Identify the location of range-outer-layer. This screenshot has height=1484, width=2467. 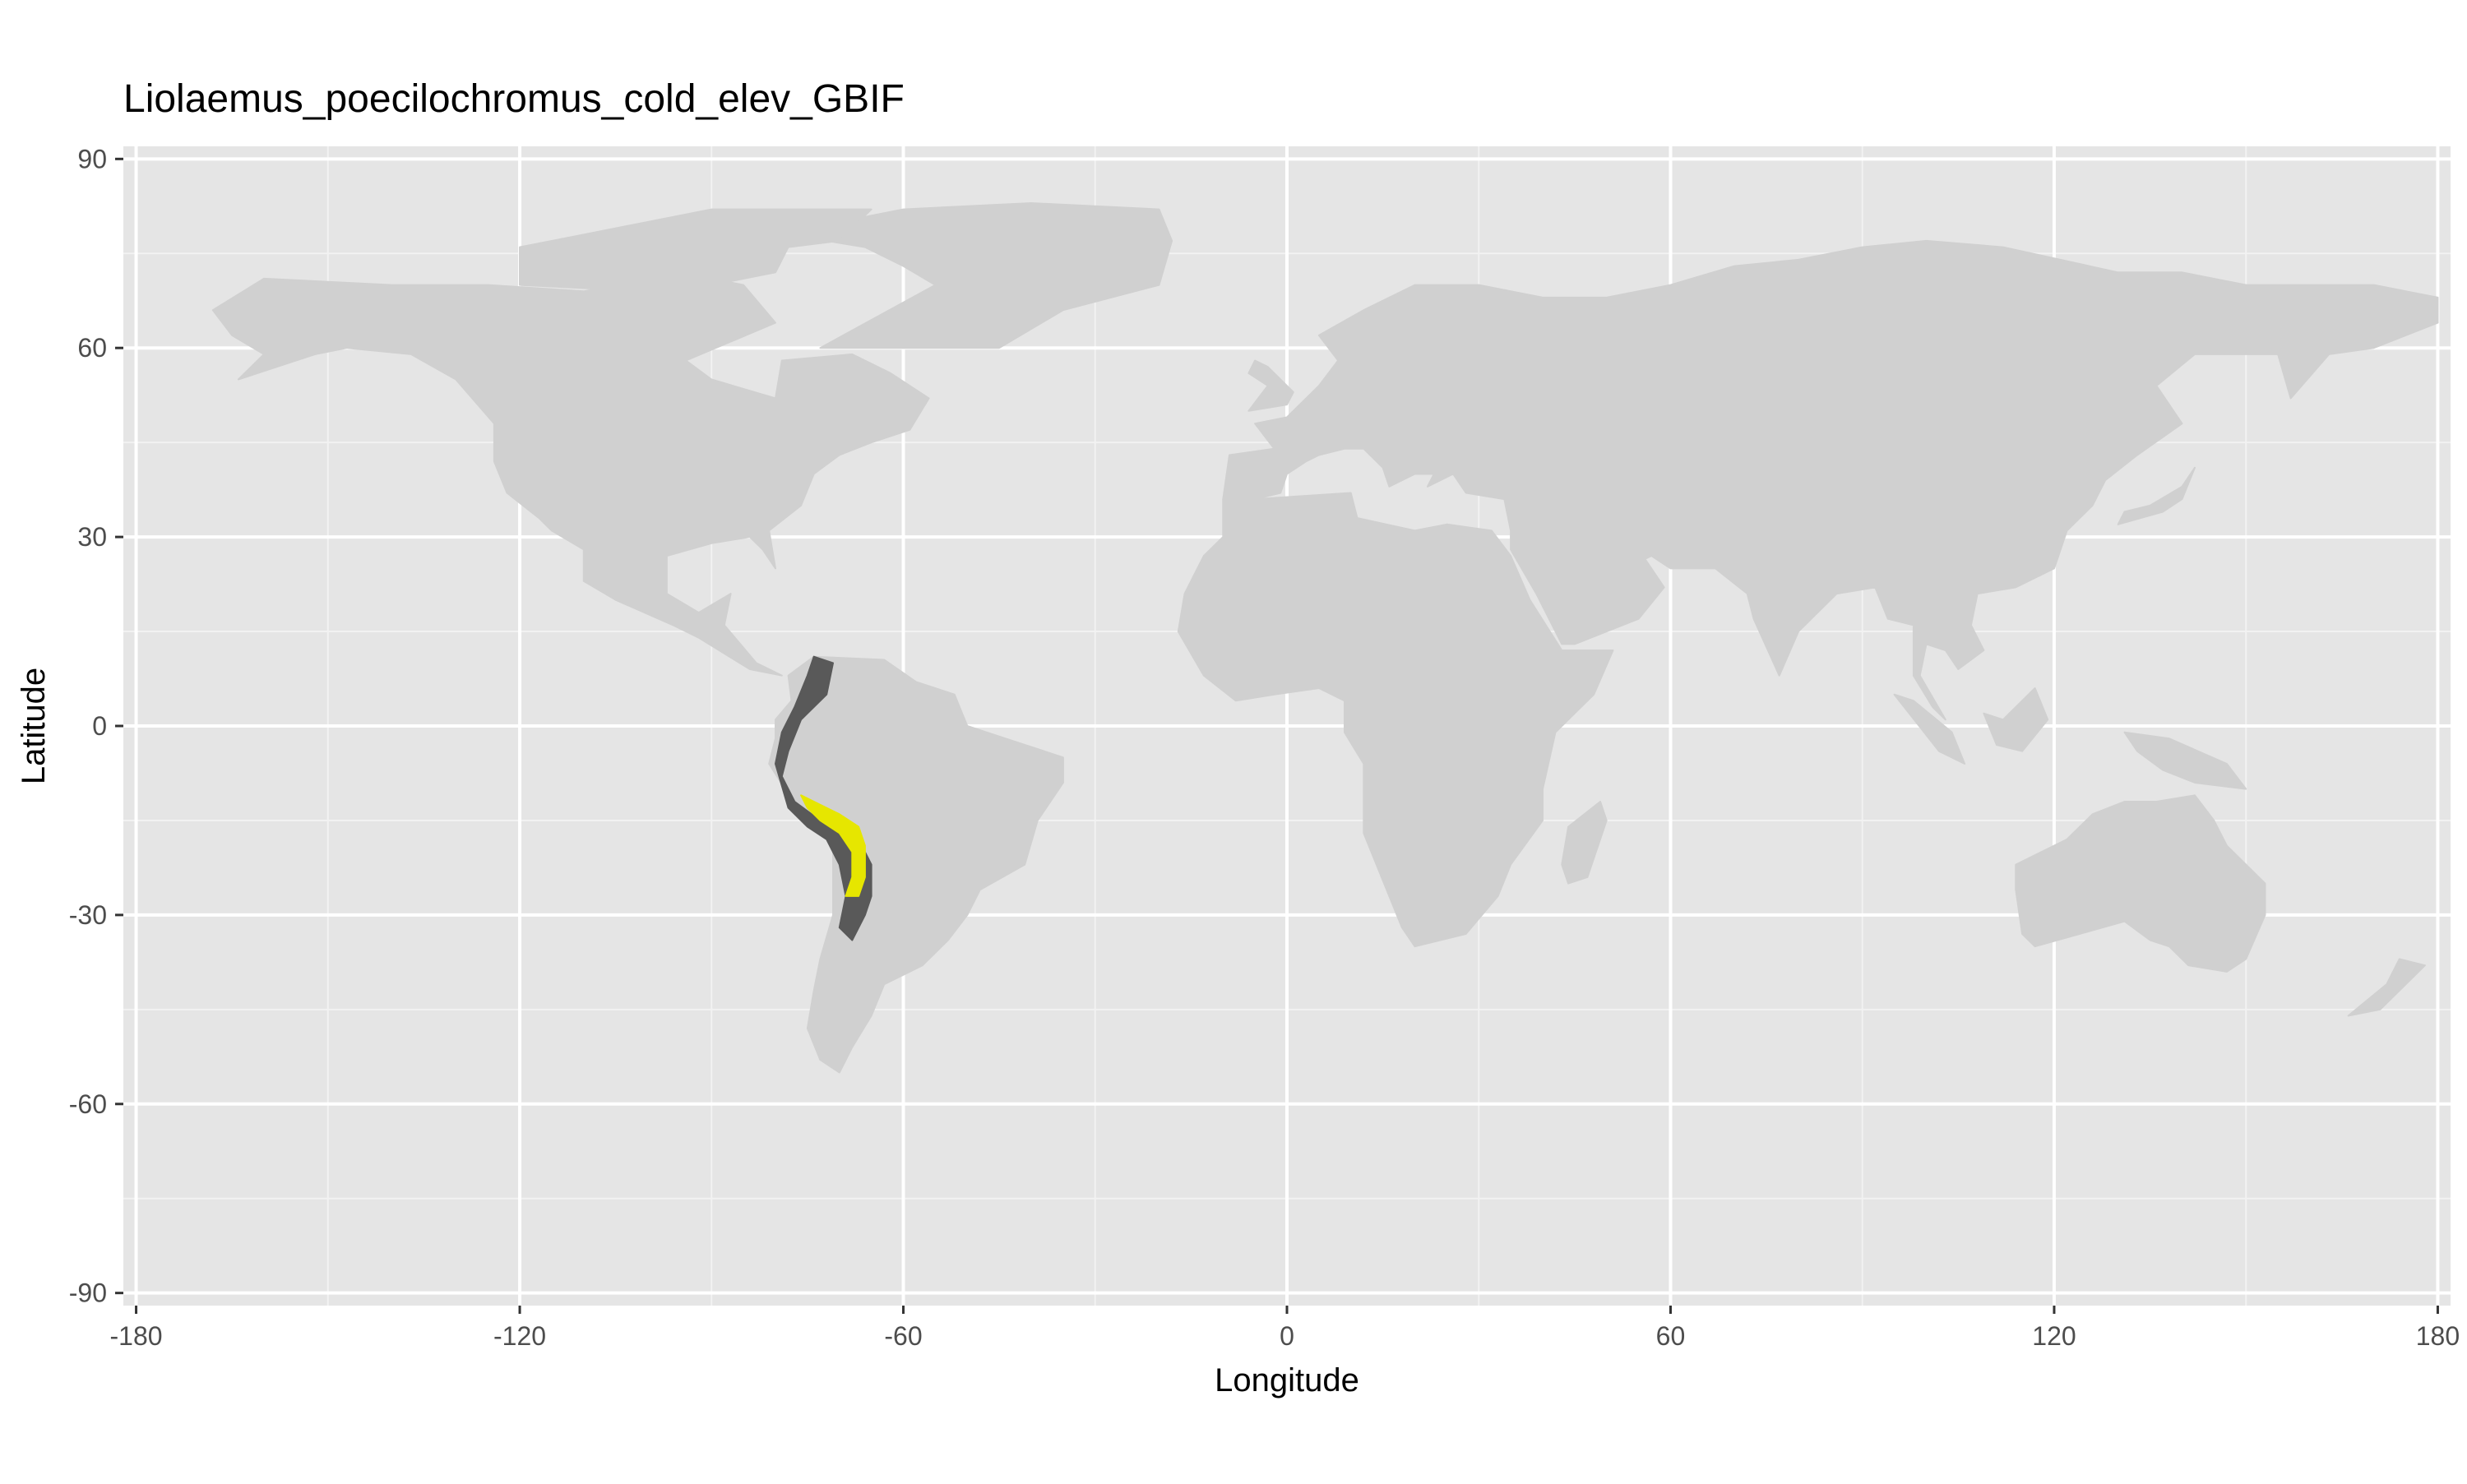
(824, 798).